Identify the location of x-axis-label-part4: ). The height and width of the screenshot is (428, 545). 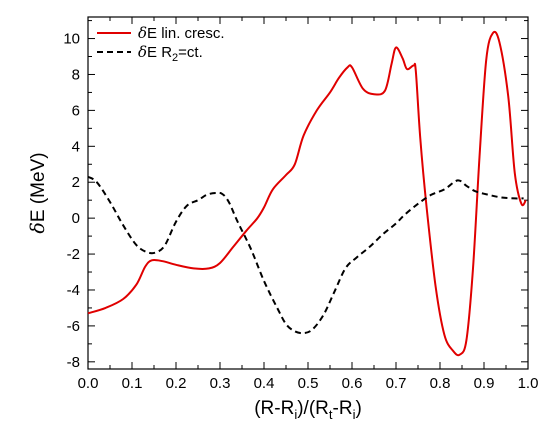
(358, 408).